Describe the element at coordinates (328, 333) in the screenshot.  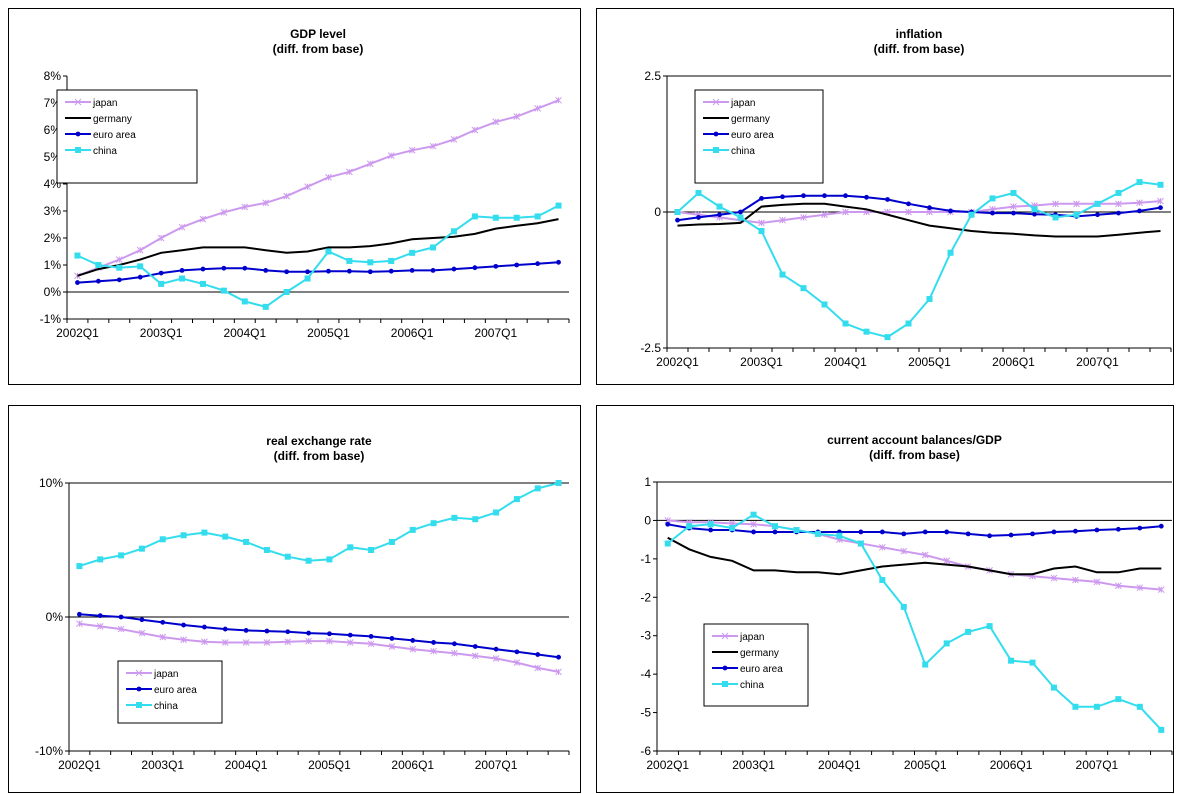
I see `x-tick-label: 2005Q1` at that location.